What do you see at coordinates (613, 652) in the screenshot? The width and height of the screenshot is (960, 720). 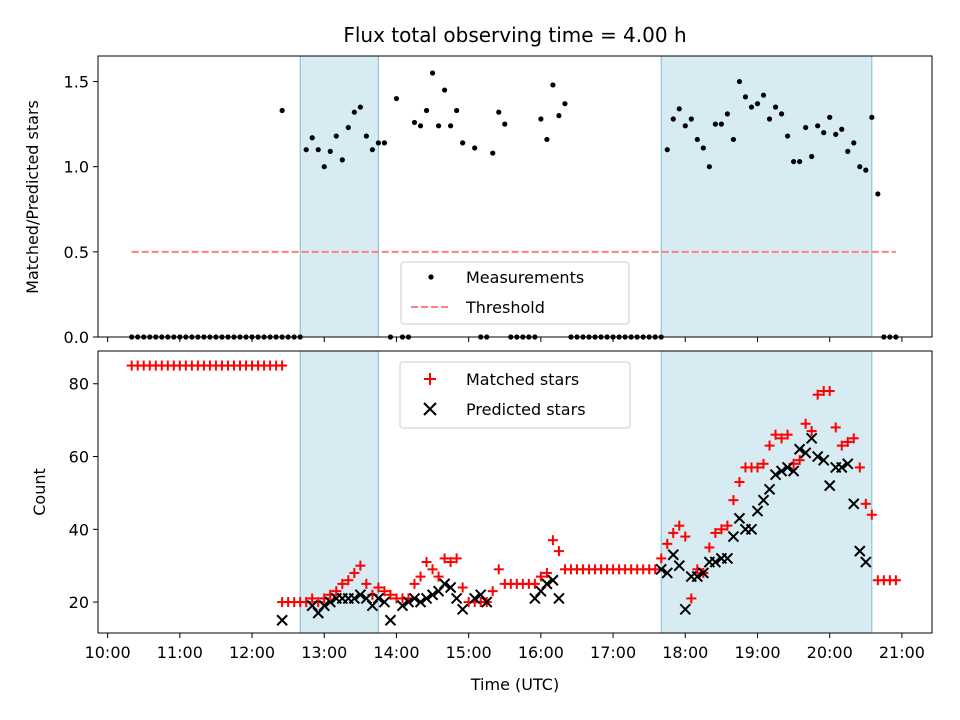 I see `x-tick-label: 17:00` at bounding box center [613, 652].